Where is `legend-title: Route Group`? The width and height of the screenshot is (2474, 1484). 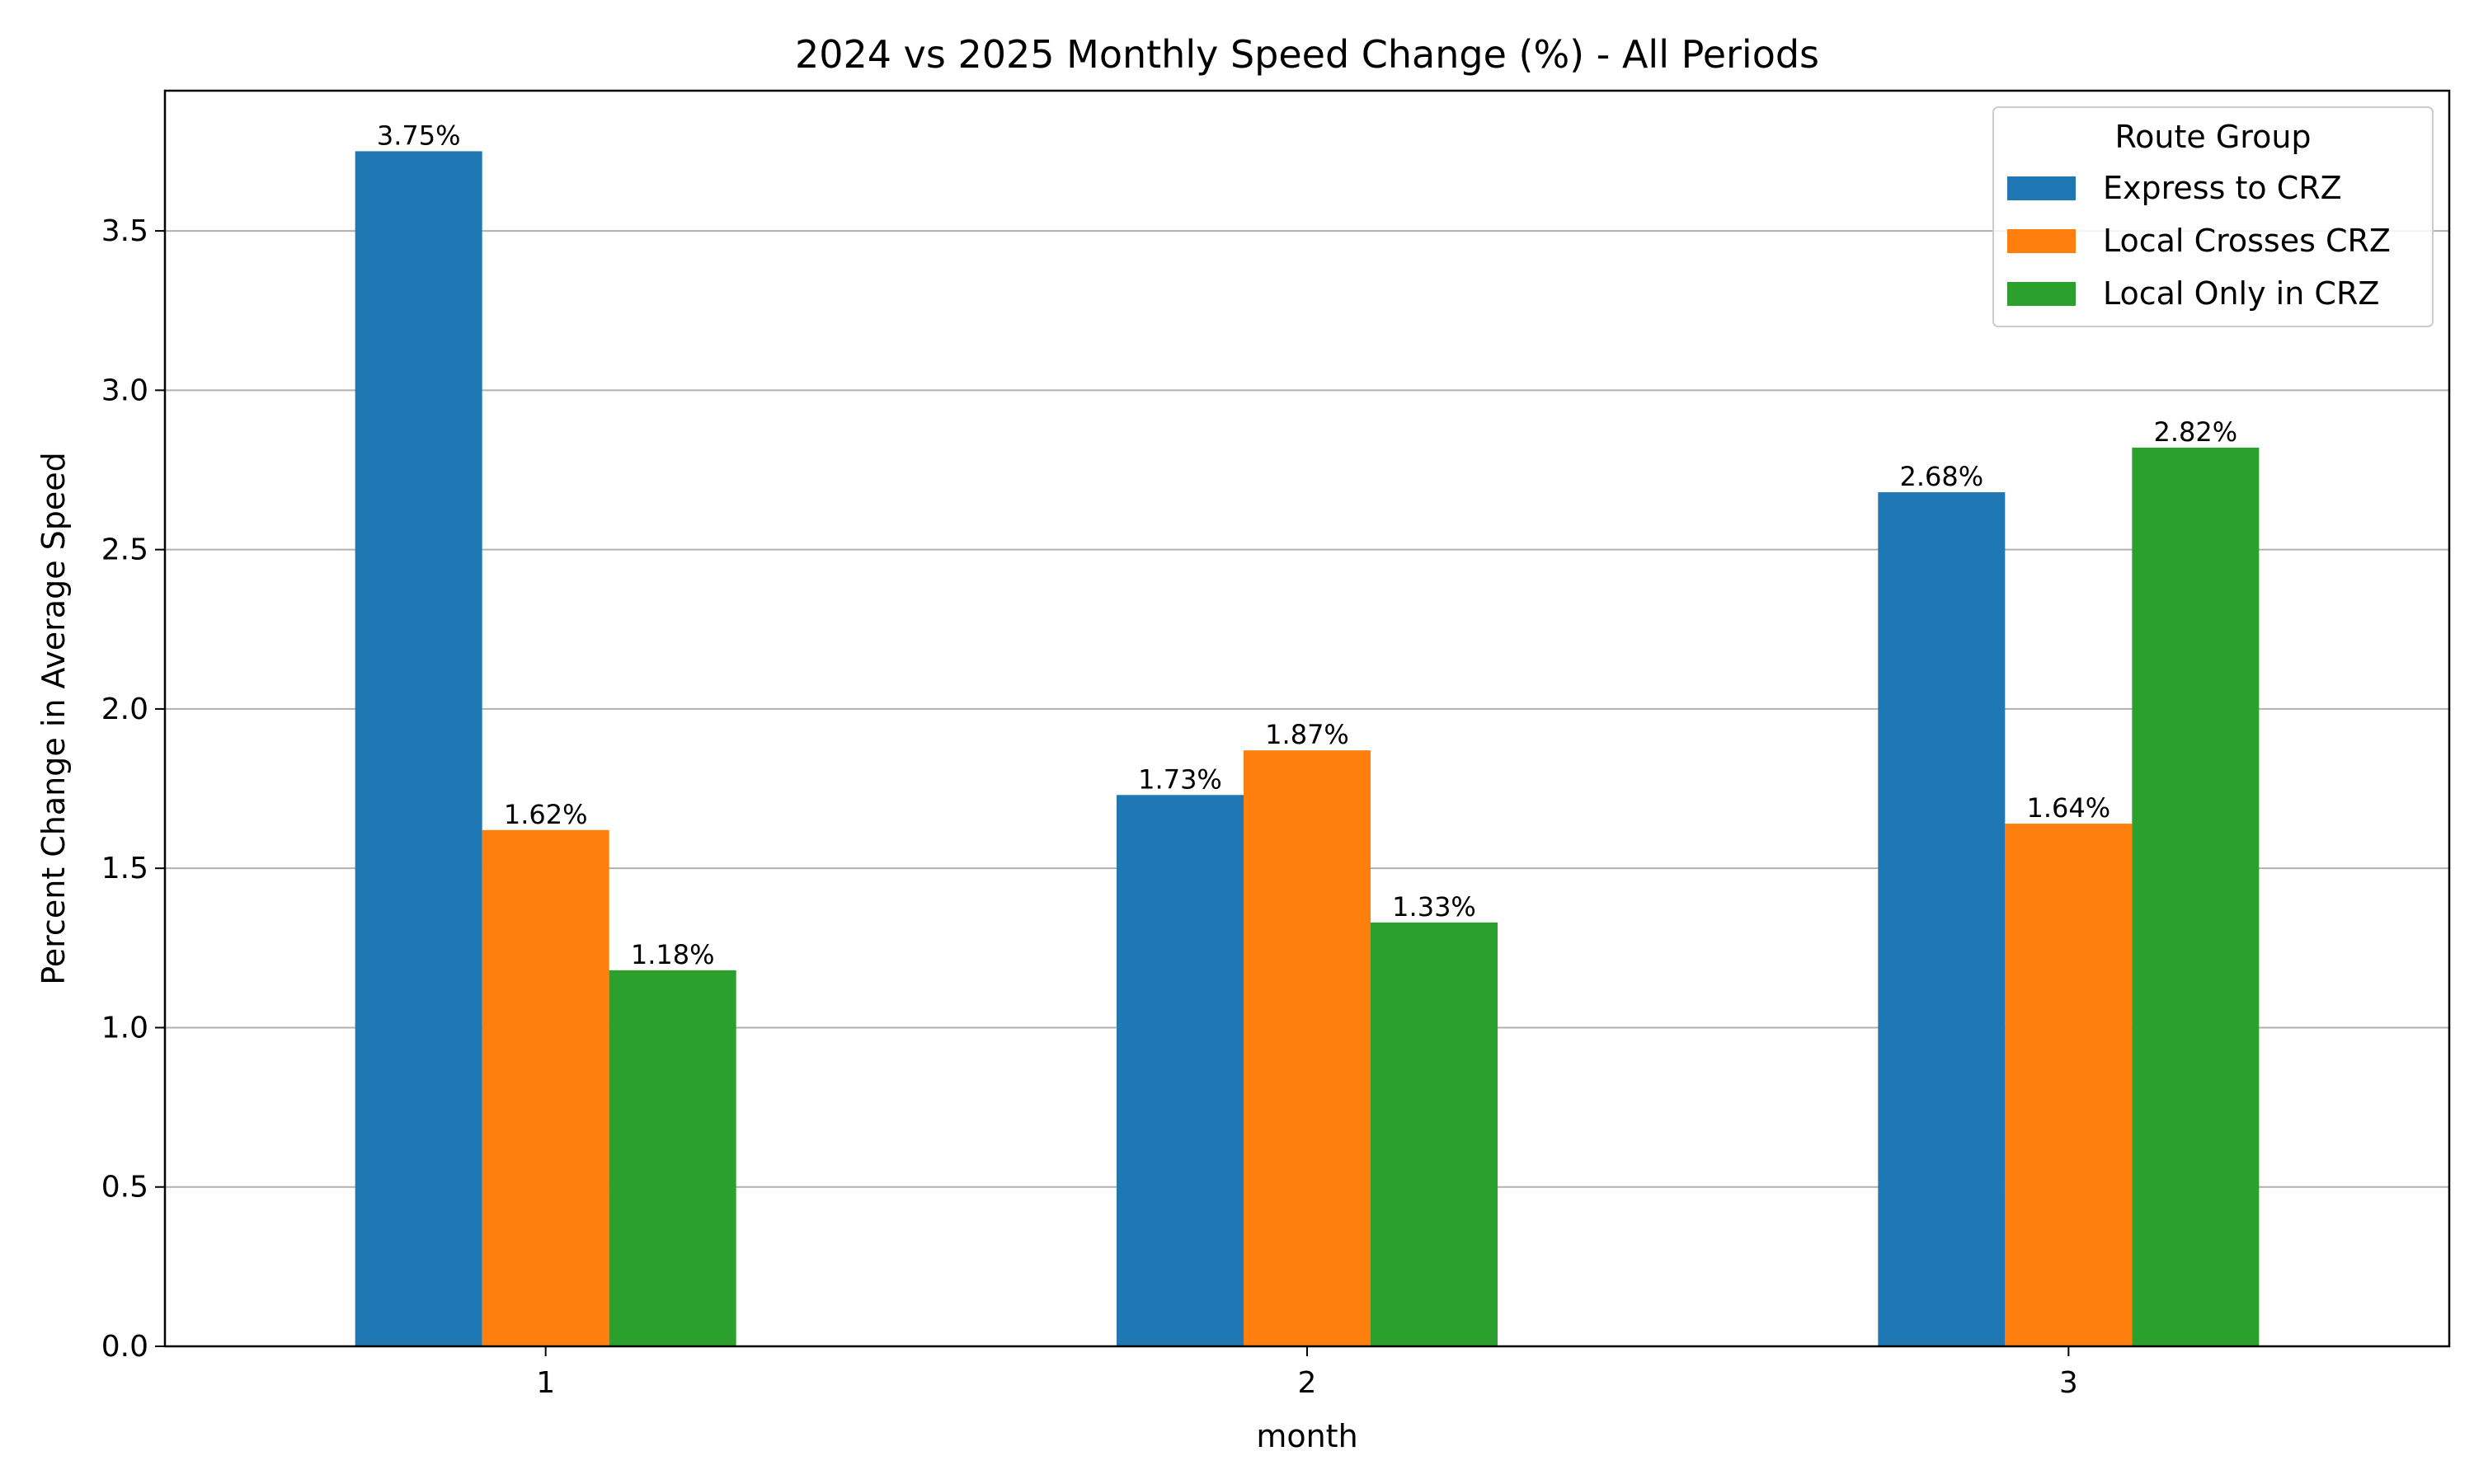 legend-title: Route Group is located at coordinates (2212, 137).